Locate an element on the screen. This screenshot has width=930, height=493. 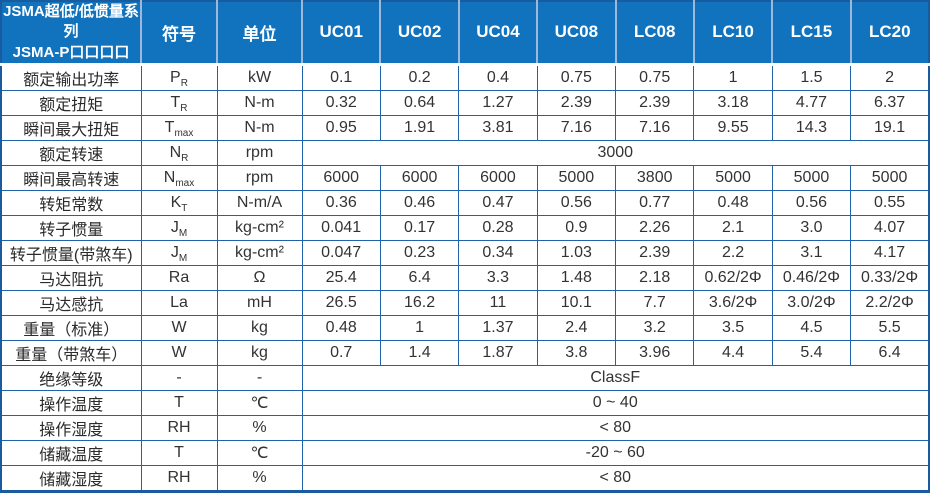
row-label: 额定扭矩 is located at coordinates (71, 102).